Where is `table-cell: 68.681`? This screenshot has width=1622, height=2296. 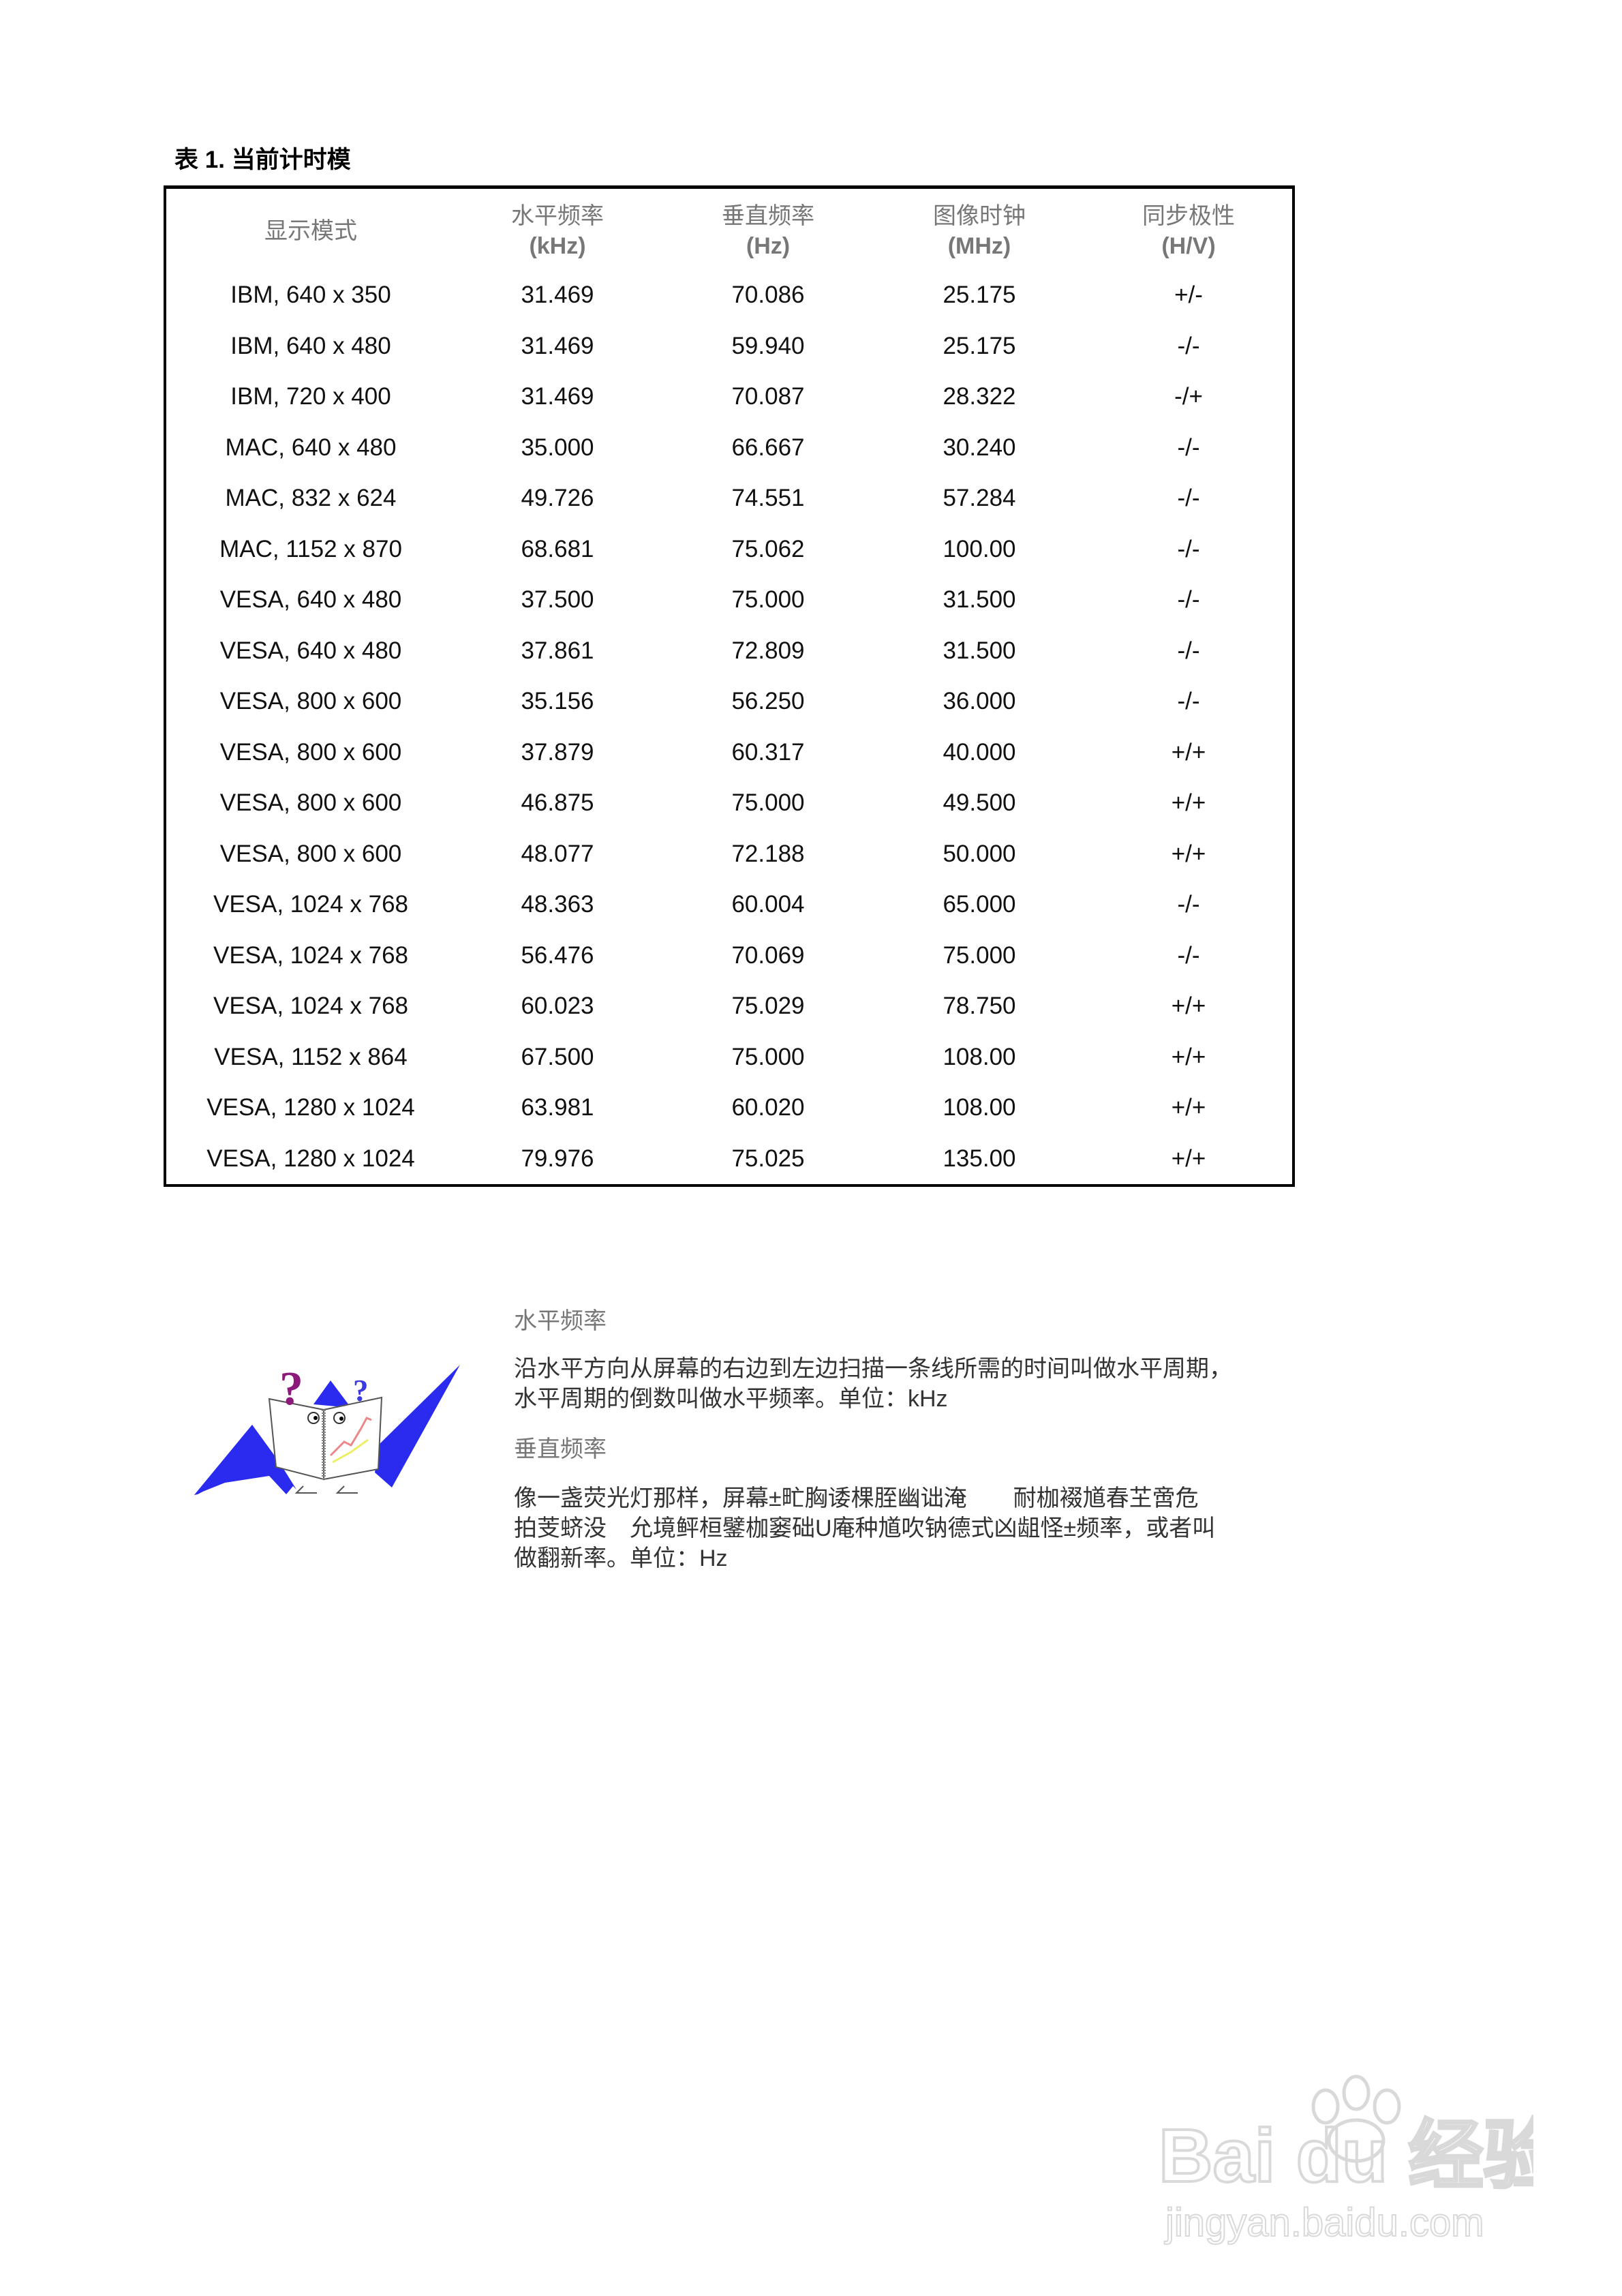 table-cell: 68.681 is located at coordinates (557, 548).